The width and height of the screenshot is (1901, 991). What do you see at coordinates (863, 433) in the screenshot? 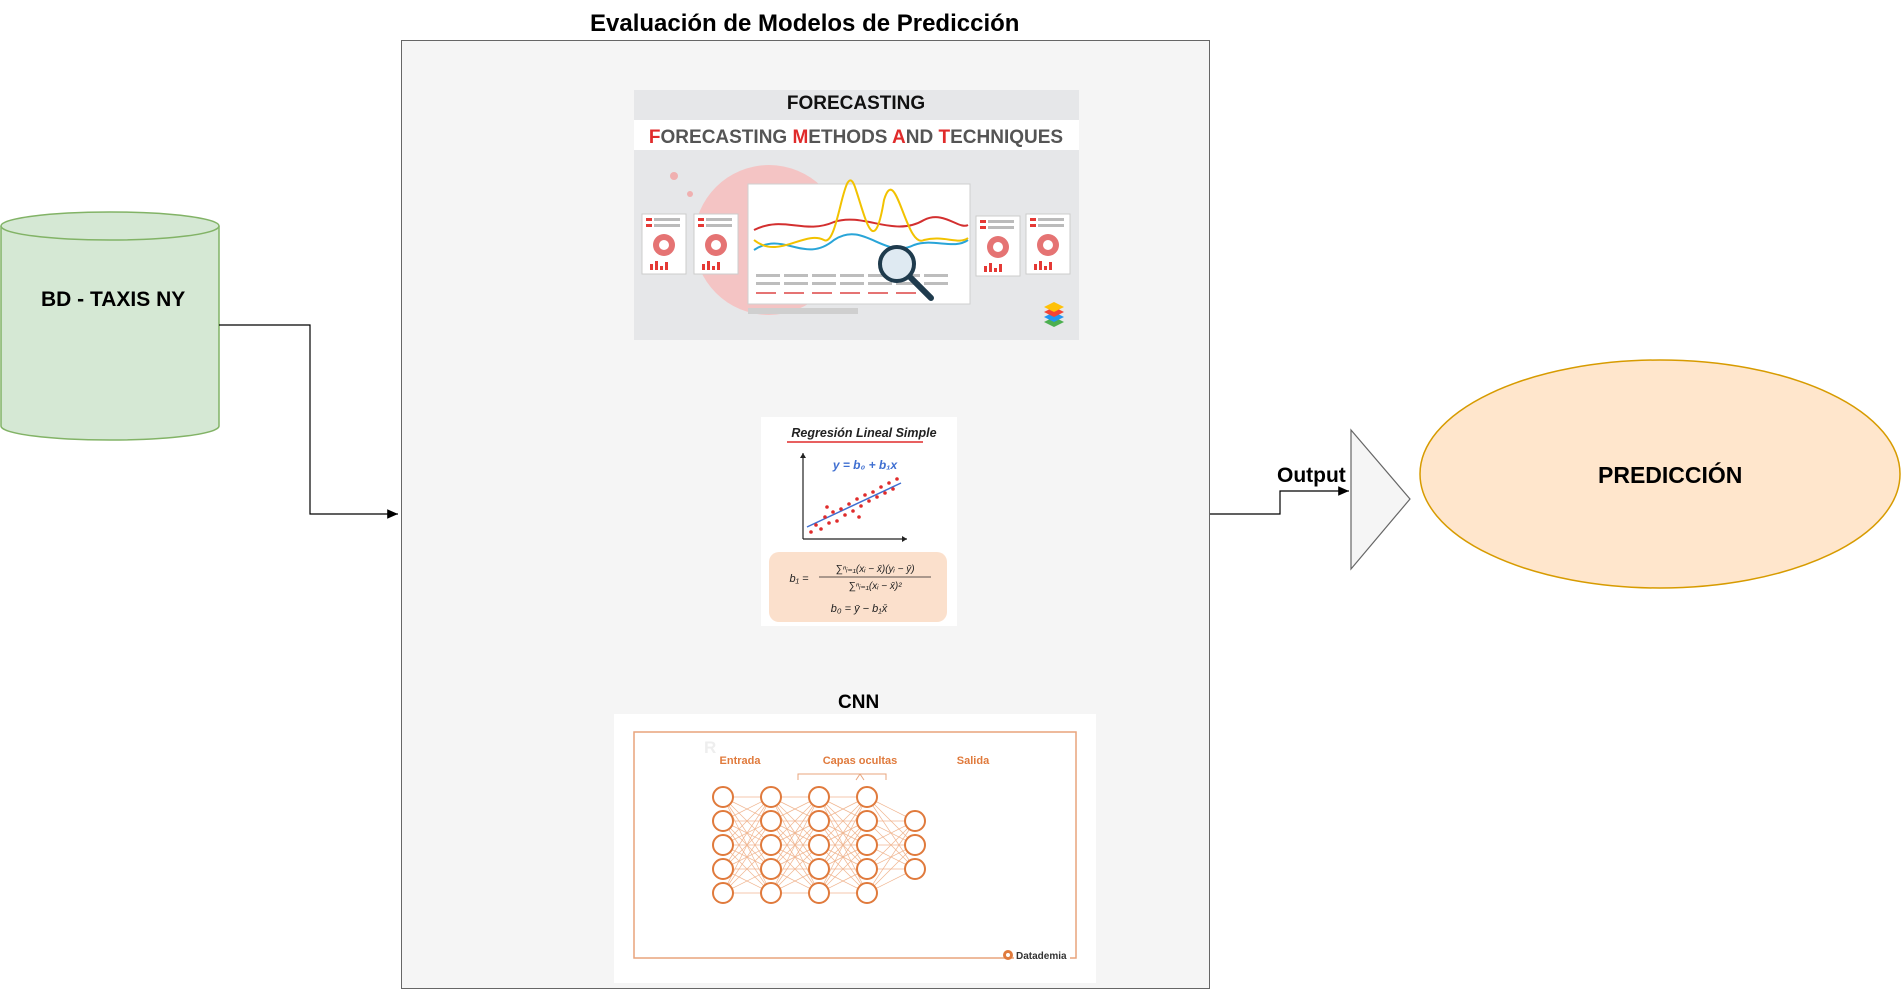
I see `regression-title: Regresión Lineal Simple` at bounding box center [863, 433].